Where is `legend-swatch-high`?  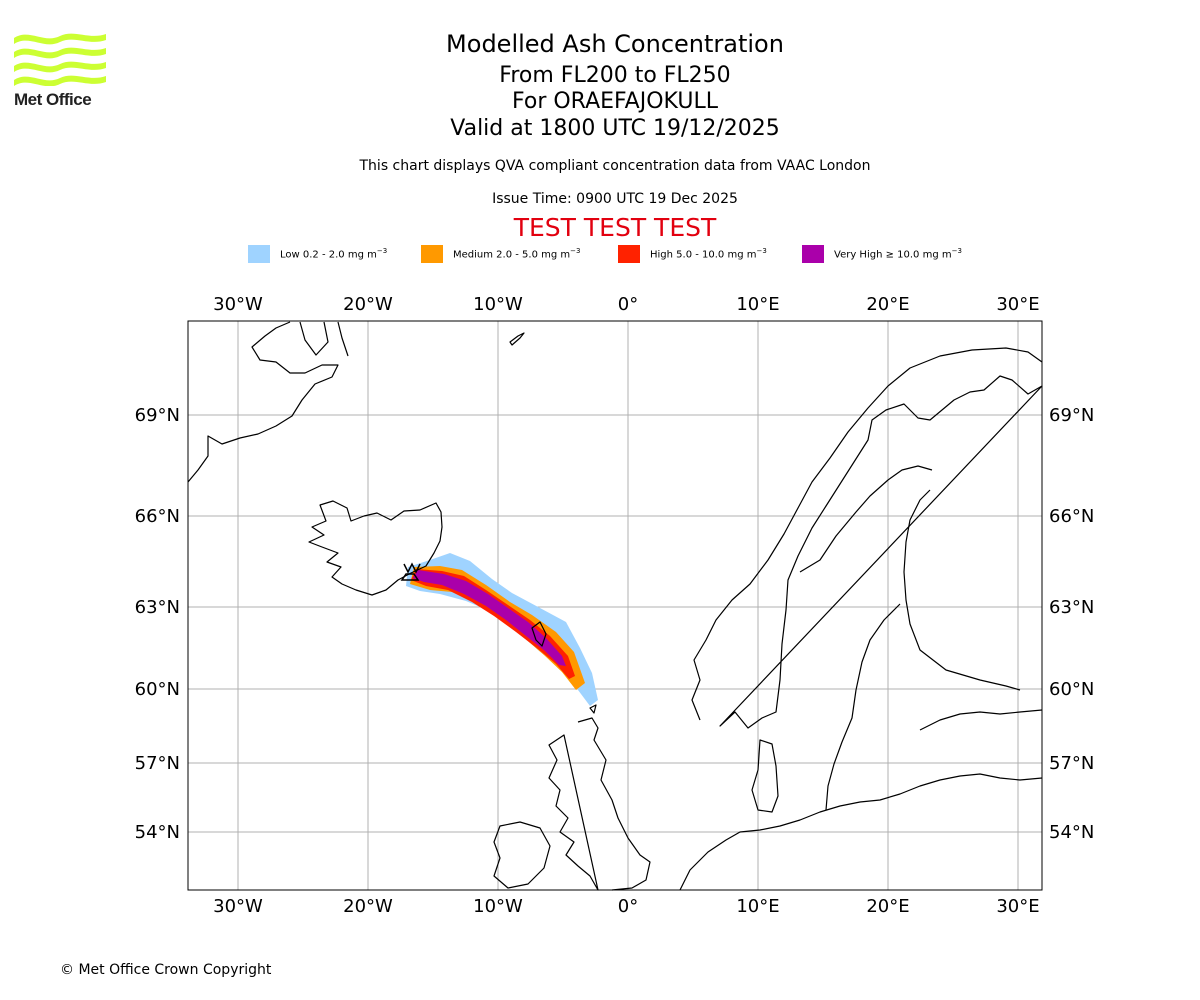
legend-swatch-high is located at coordinates (629, 254).